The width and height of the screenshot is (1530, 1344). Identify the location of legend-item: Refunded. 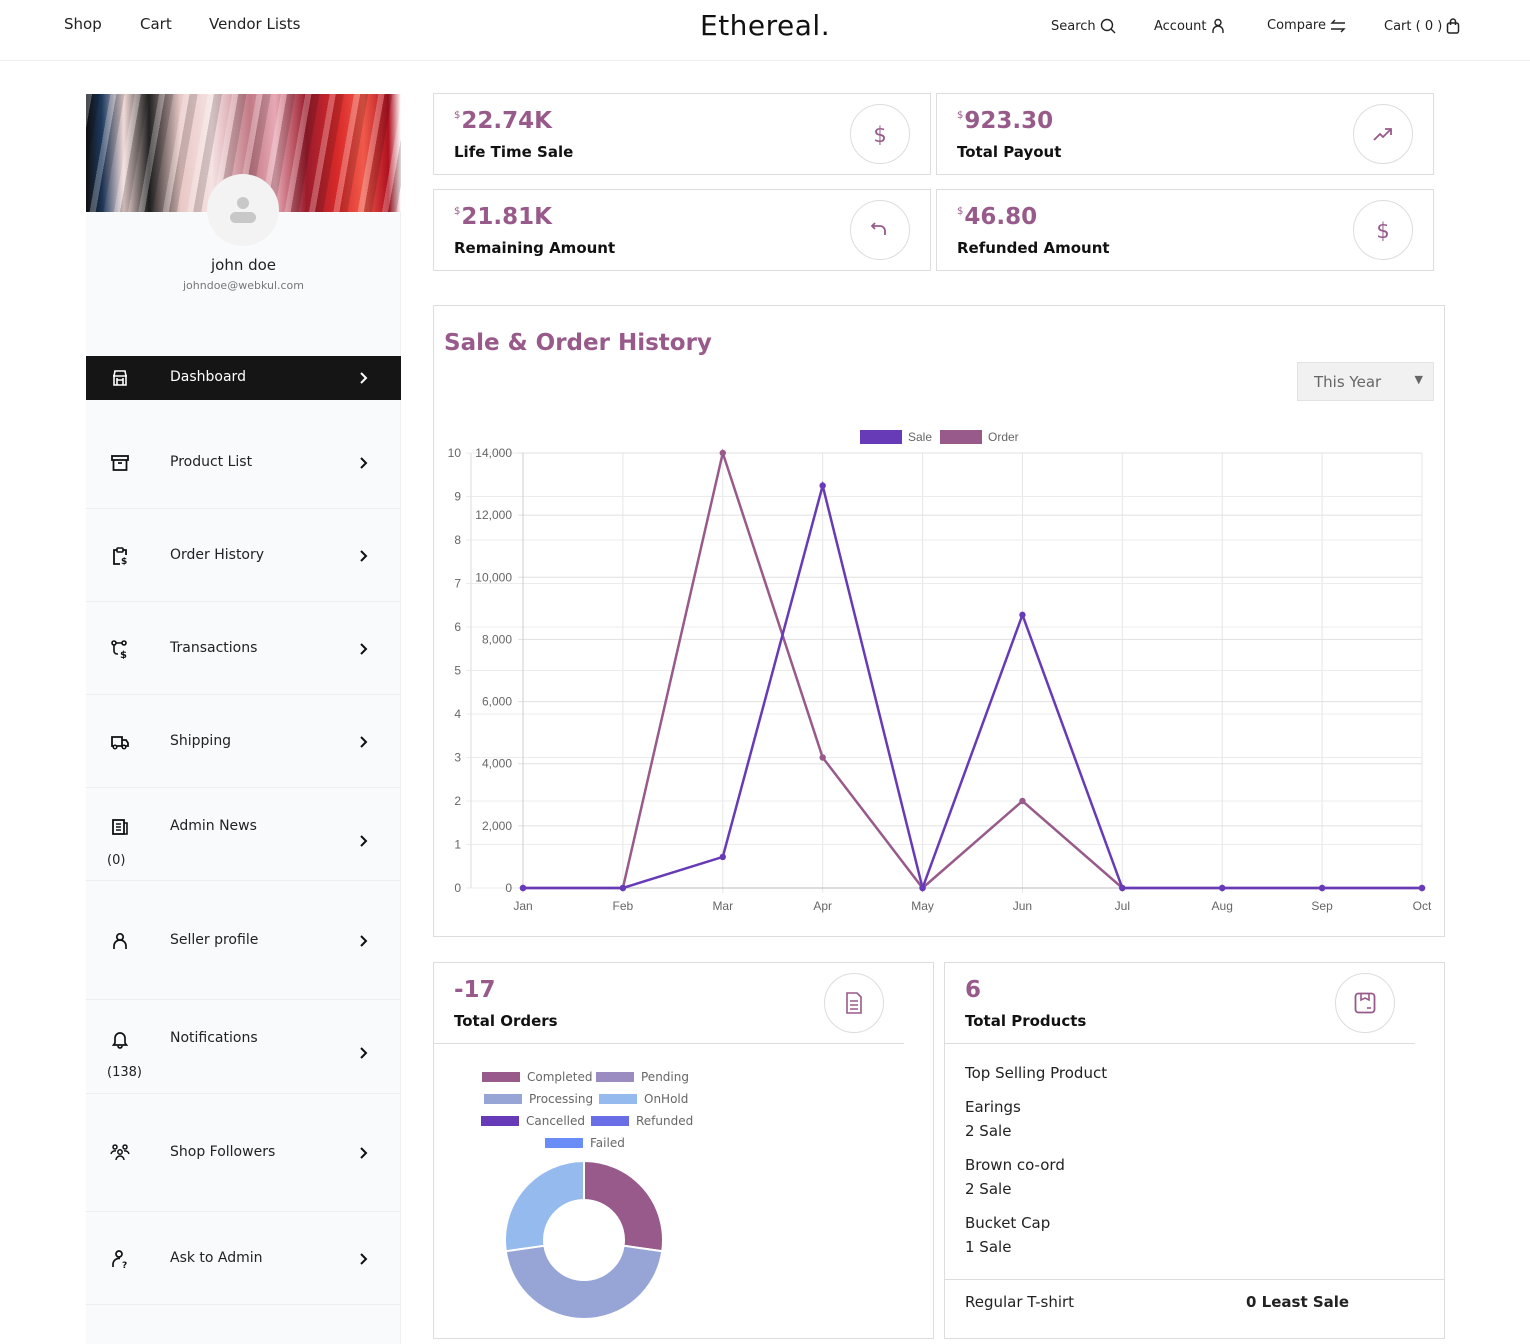
(642, 1121).